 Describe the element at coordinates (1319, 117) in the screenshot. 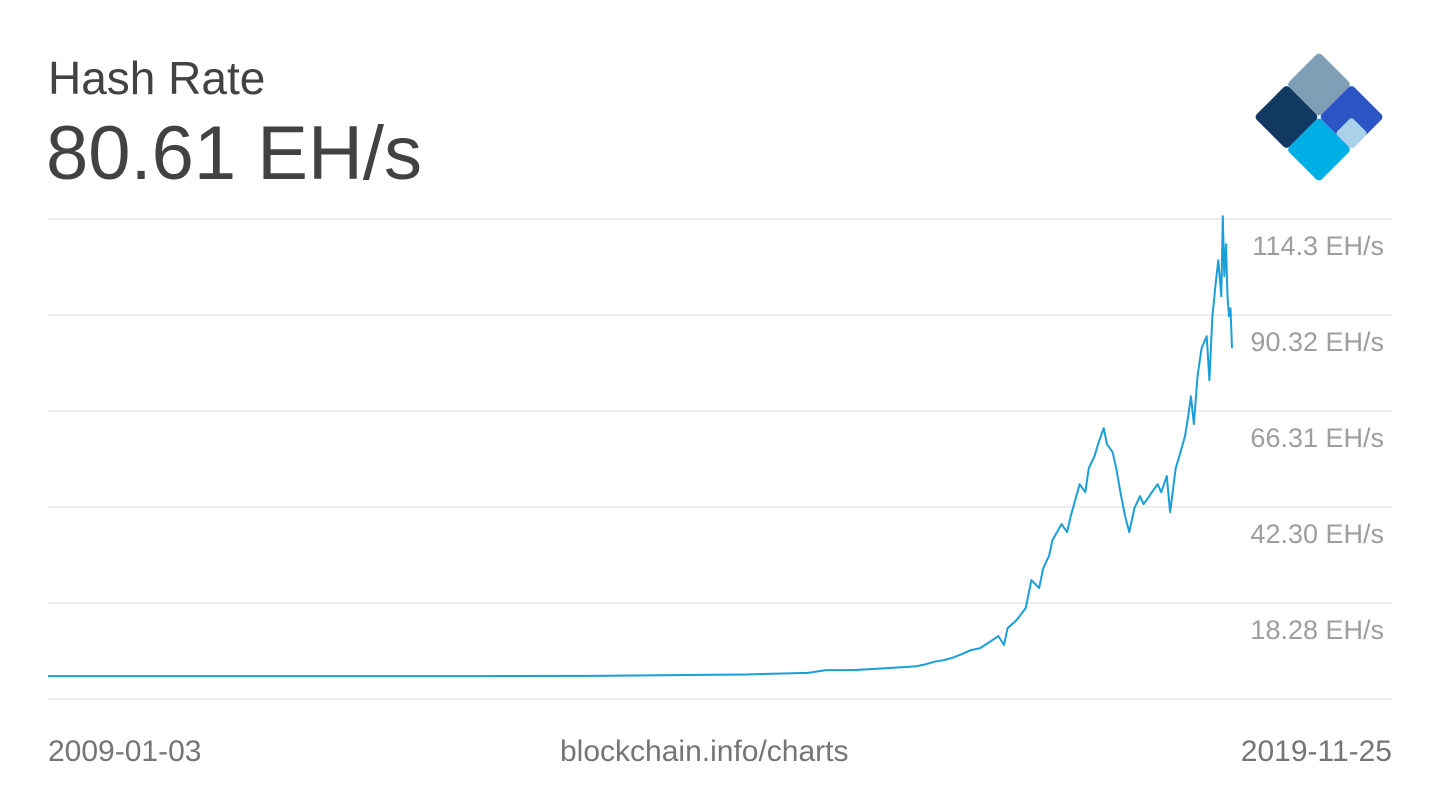

I see `blockchain-logo-icon` at that location.